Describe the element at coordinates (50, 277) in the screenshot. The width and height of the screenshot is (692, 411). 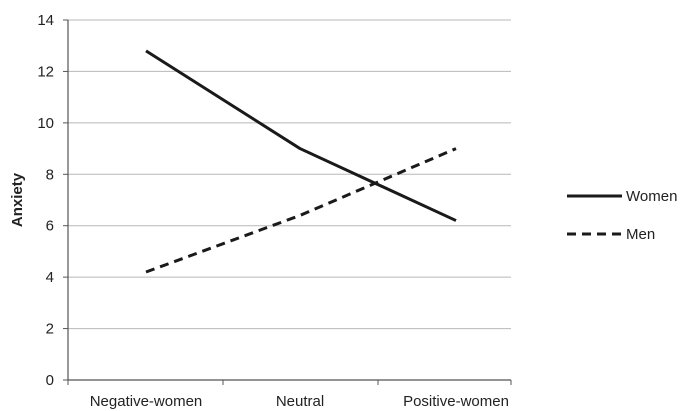
I see `y-tick-label-4: 4` at that location.